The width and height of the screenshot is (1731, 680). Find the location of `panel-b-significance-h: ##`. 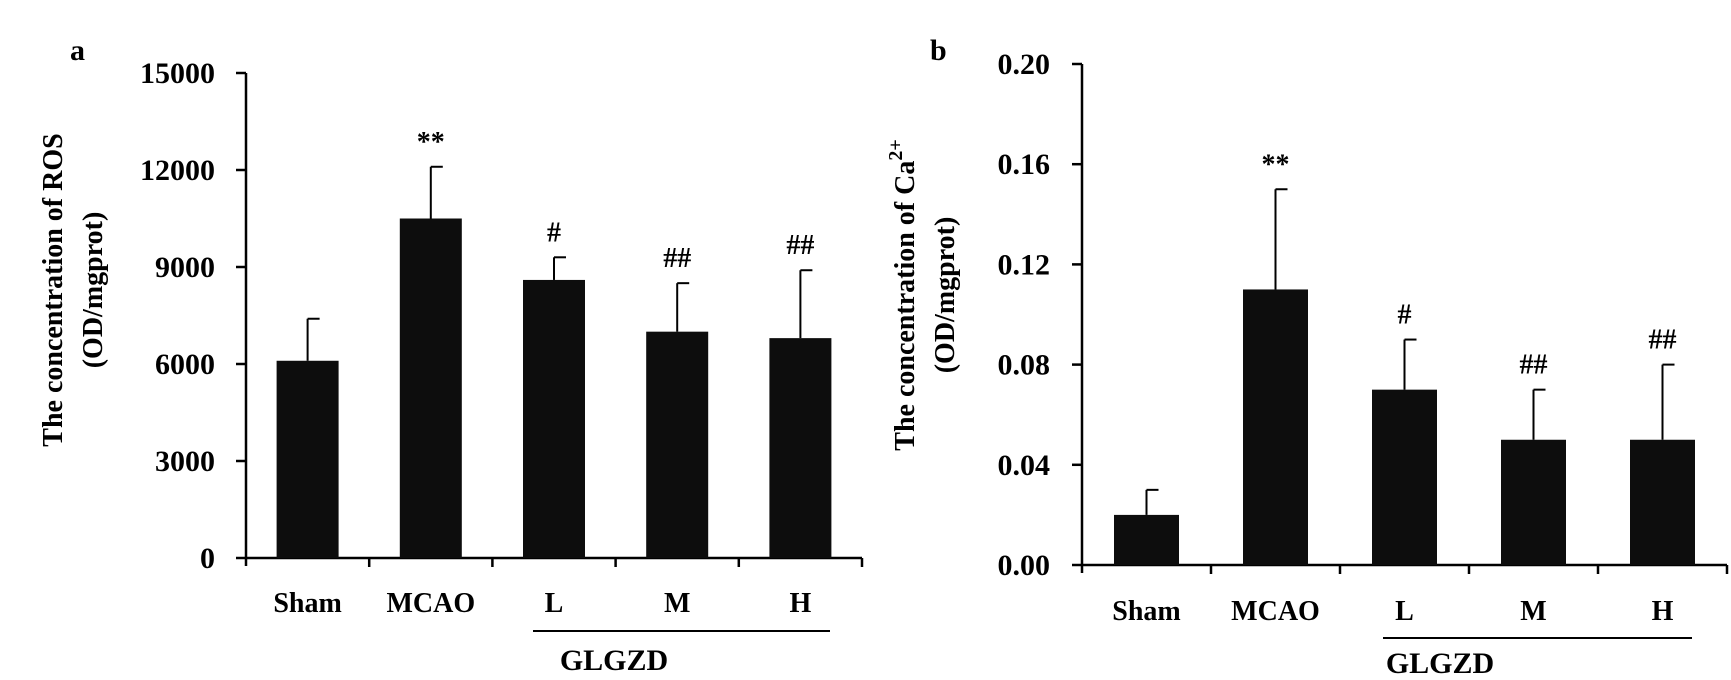

panel-b-significance-h: ## is located at coordinates (1663, 340).